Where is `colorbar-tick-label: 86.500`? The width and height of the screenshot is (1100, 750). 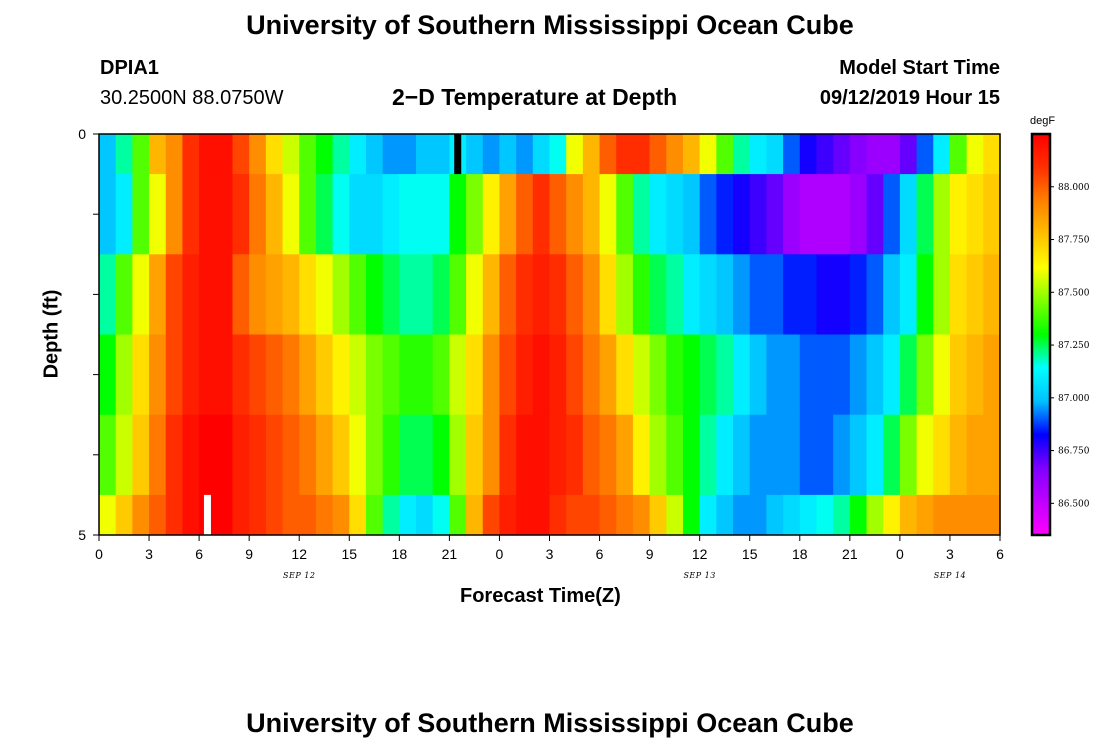 colorbar-tick-label: 86.500 is located at coordinates (1074, 504).